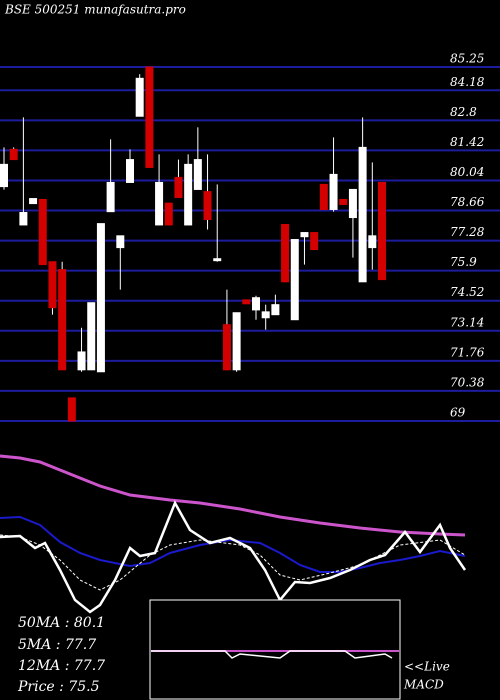 The width and height of the screenshot is (500, 700). What do you see at coordinates (467, 382) in the screenshot?
I see `y-tick-label: 70.38` at bounding box center [467, 382].